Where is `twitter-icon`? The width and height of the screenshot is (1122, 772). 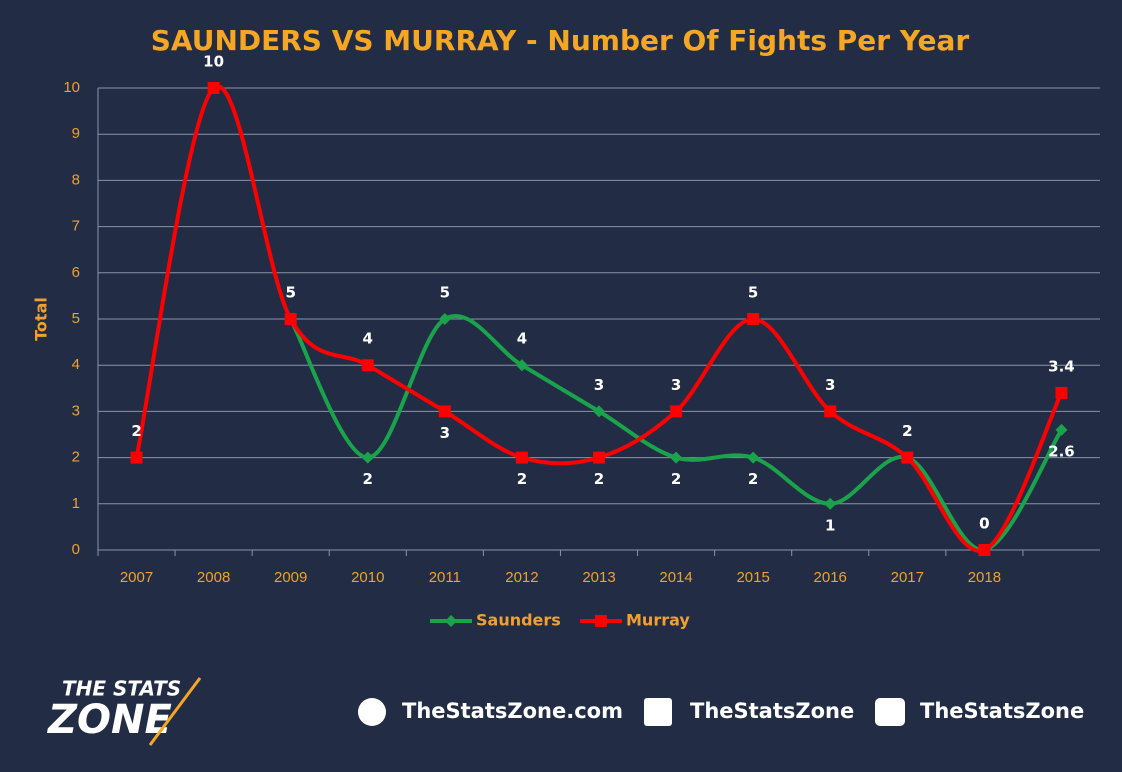
twitter-icon is located at coordinates (890, 712).